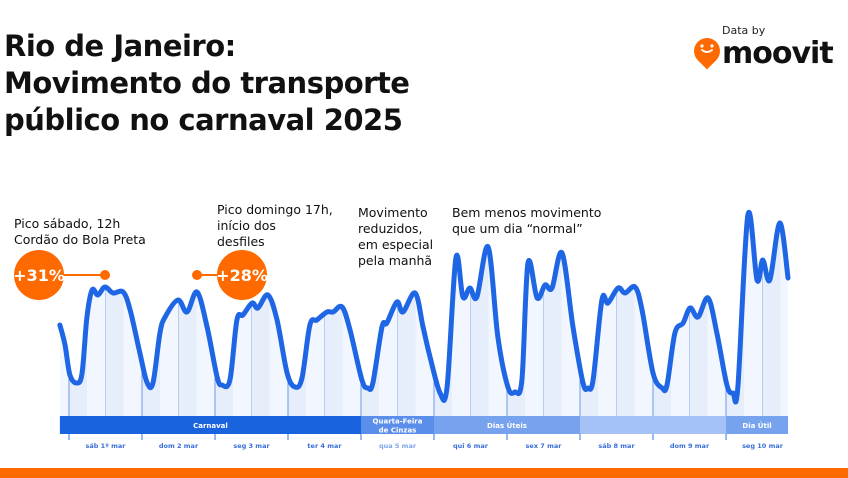 The width and height of the screenshot is (848, 478). I want to click on logo-data-by: Data by, so click(744, 30).